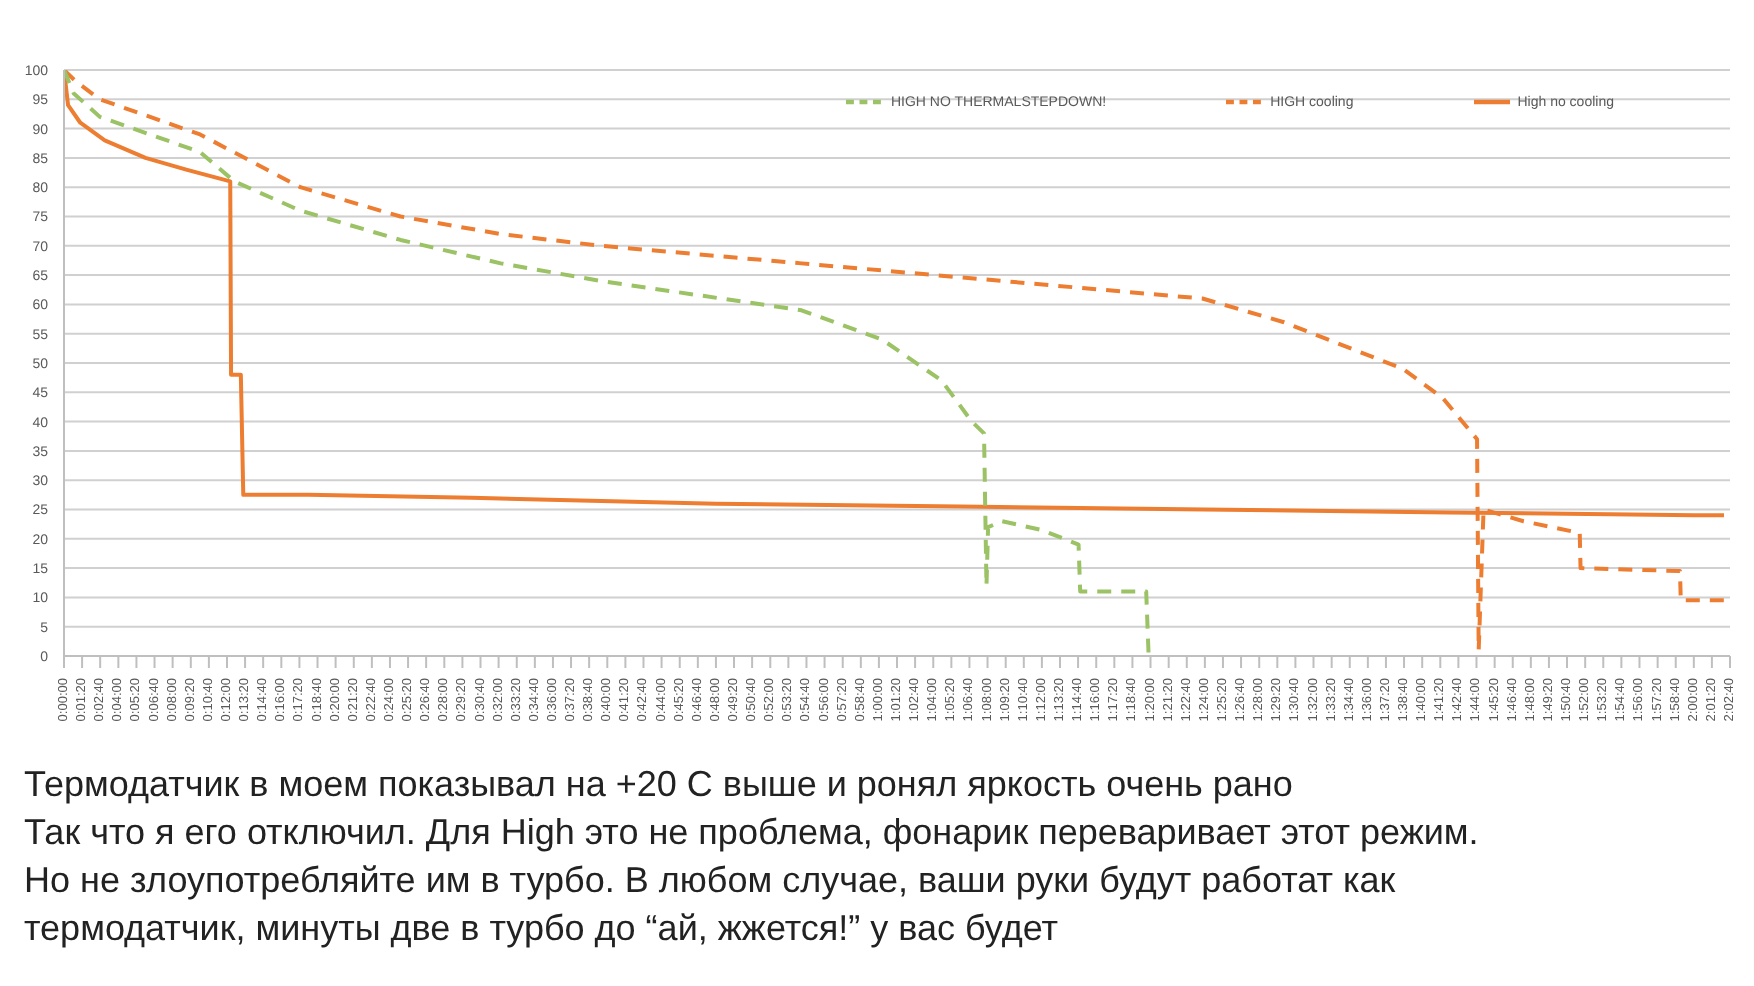  Describe the element at coordinates (752, 833) in the screenshot. I see `text: Так что я его отключил. Для High это не проблема, фонарик переваривает этот режим.` at that location.